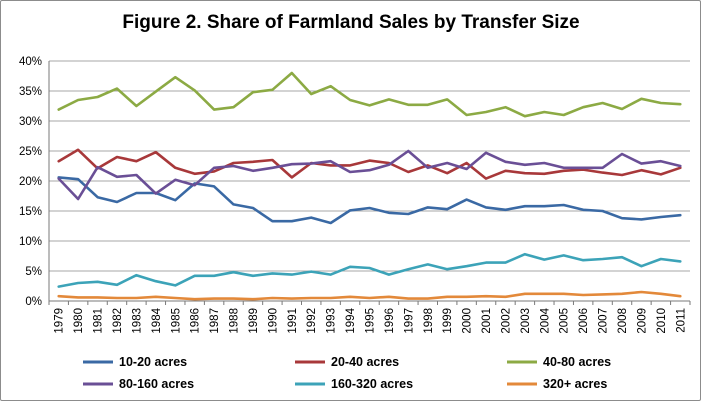 The width and height of the screenshot is (701, 405). What do you see at coordinates (215, 321) in the screenshot?
I see `x-tick-label: 1987` at bounding box center [215, 321].